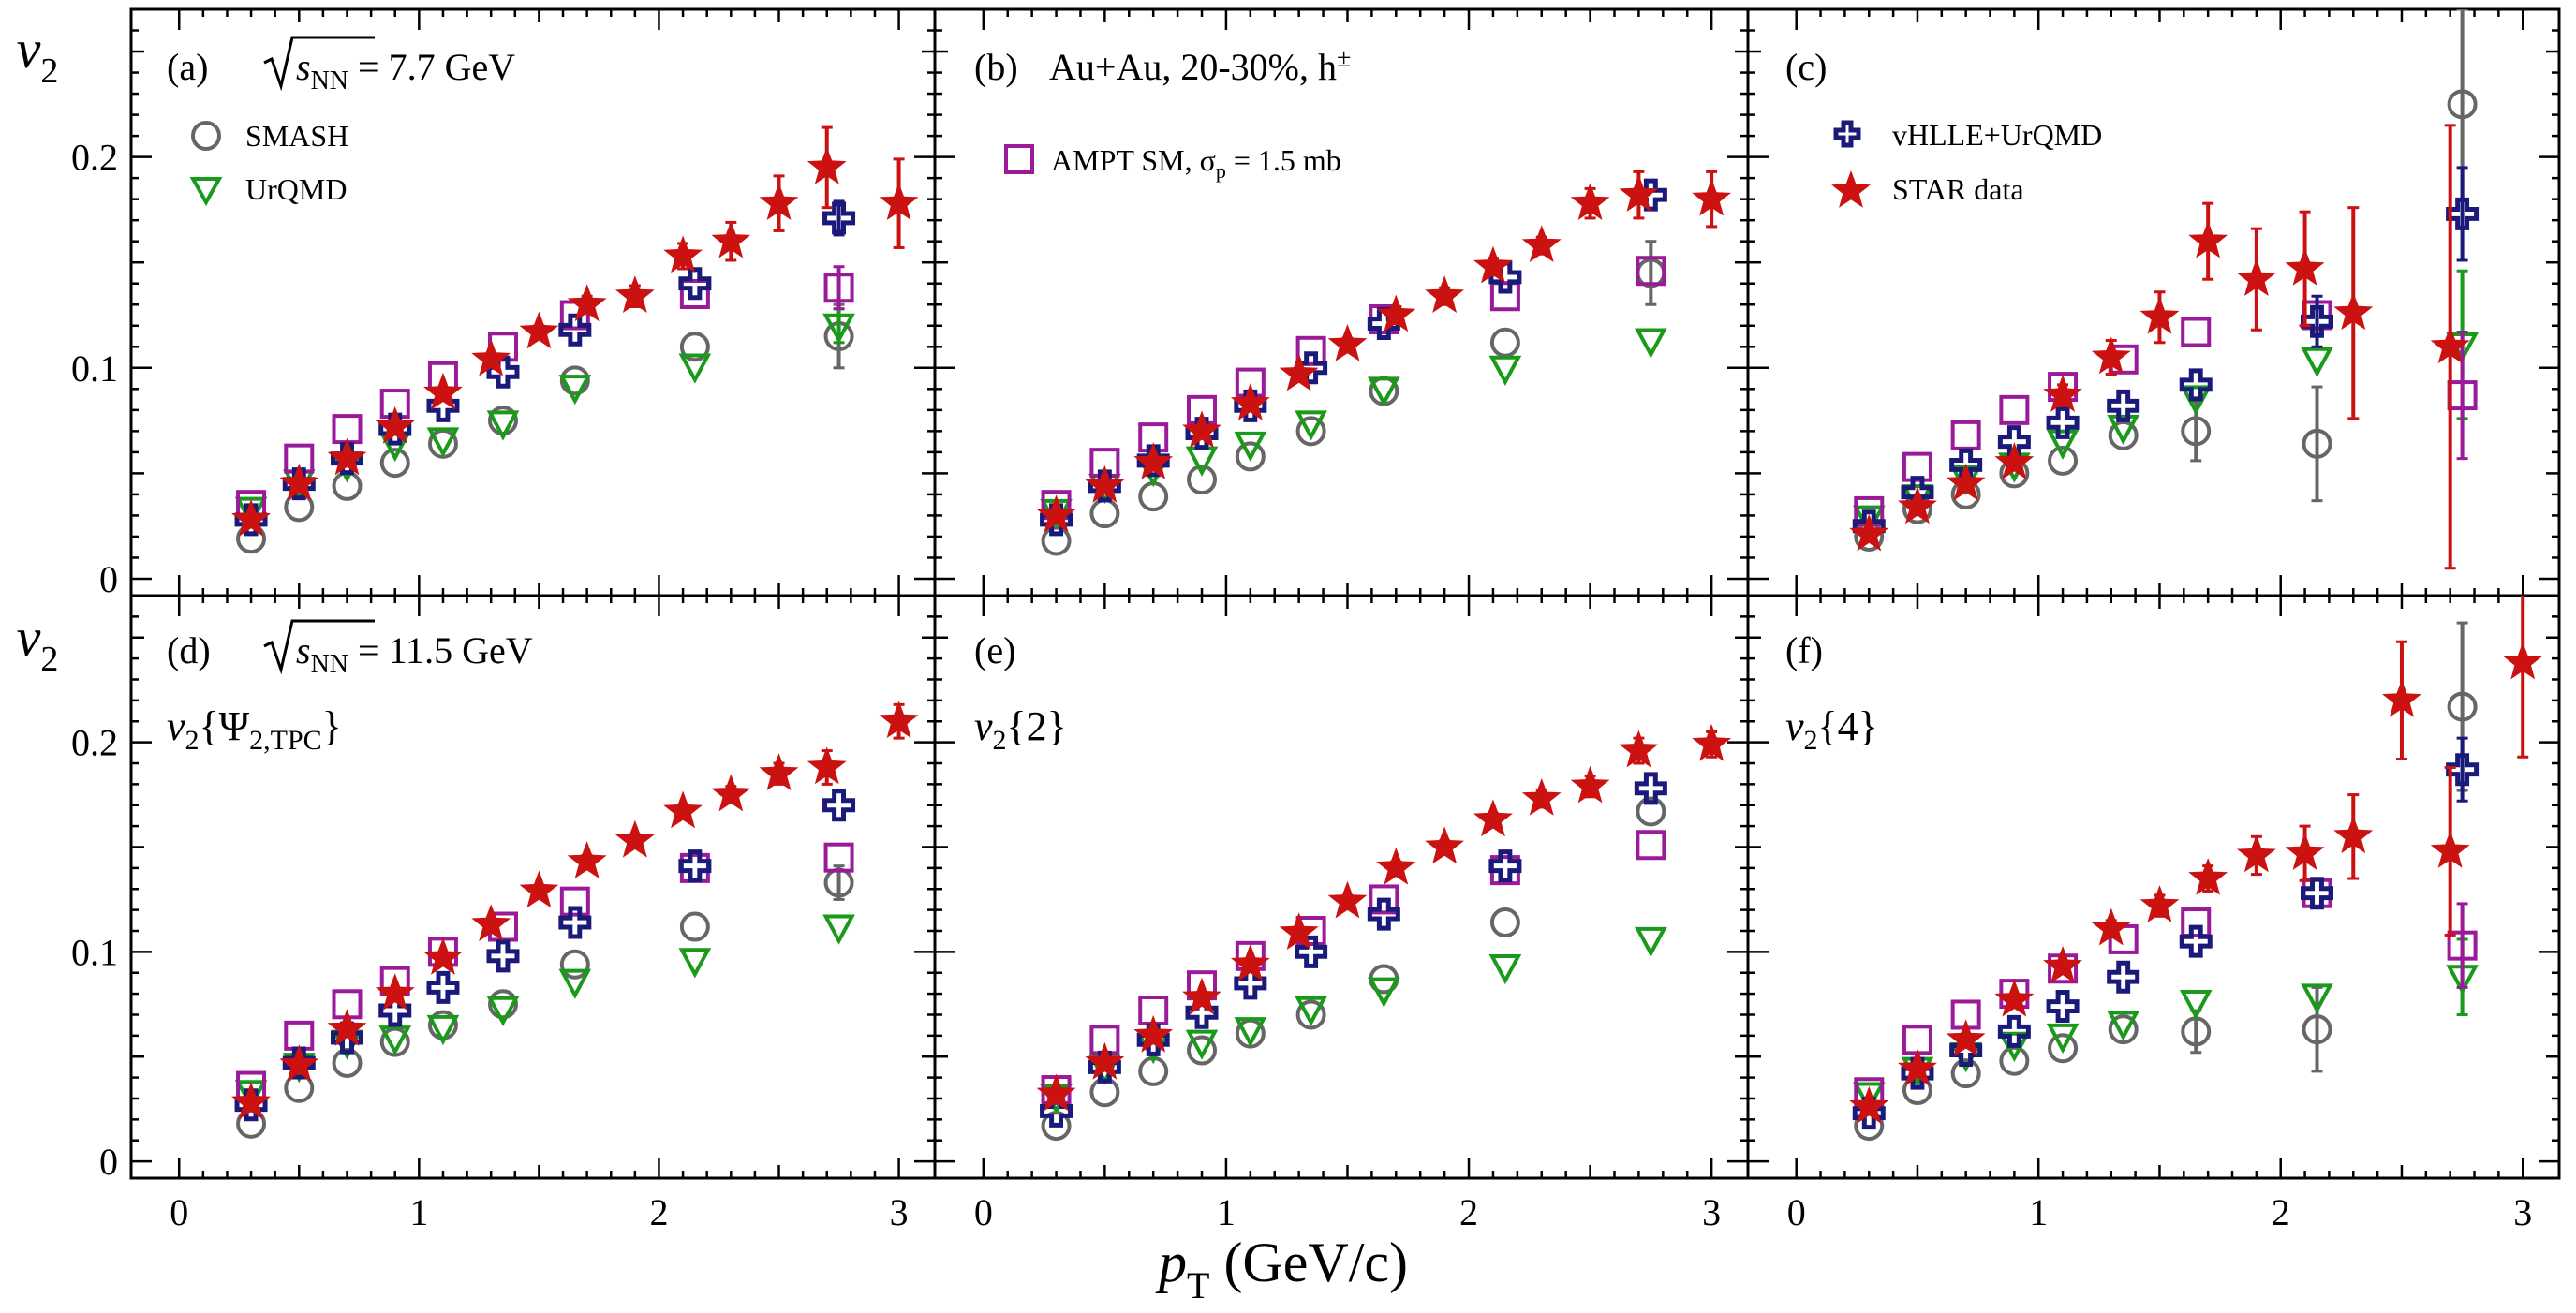 The height and width of the screenshot is (1313, 2576). Describe the element at coordinates (2166, 881) in the screenshot. I see `series-smash-f` at that location.